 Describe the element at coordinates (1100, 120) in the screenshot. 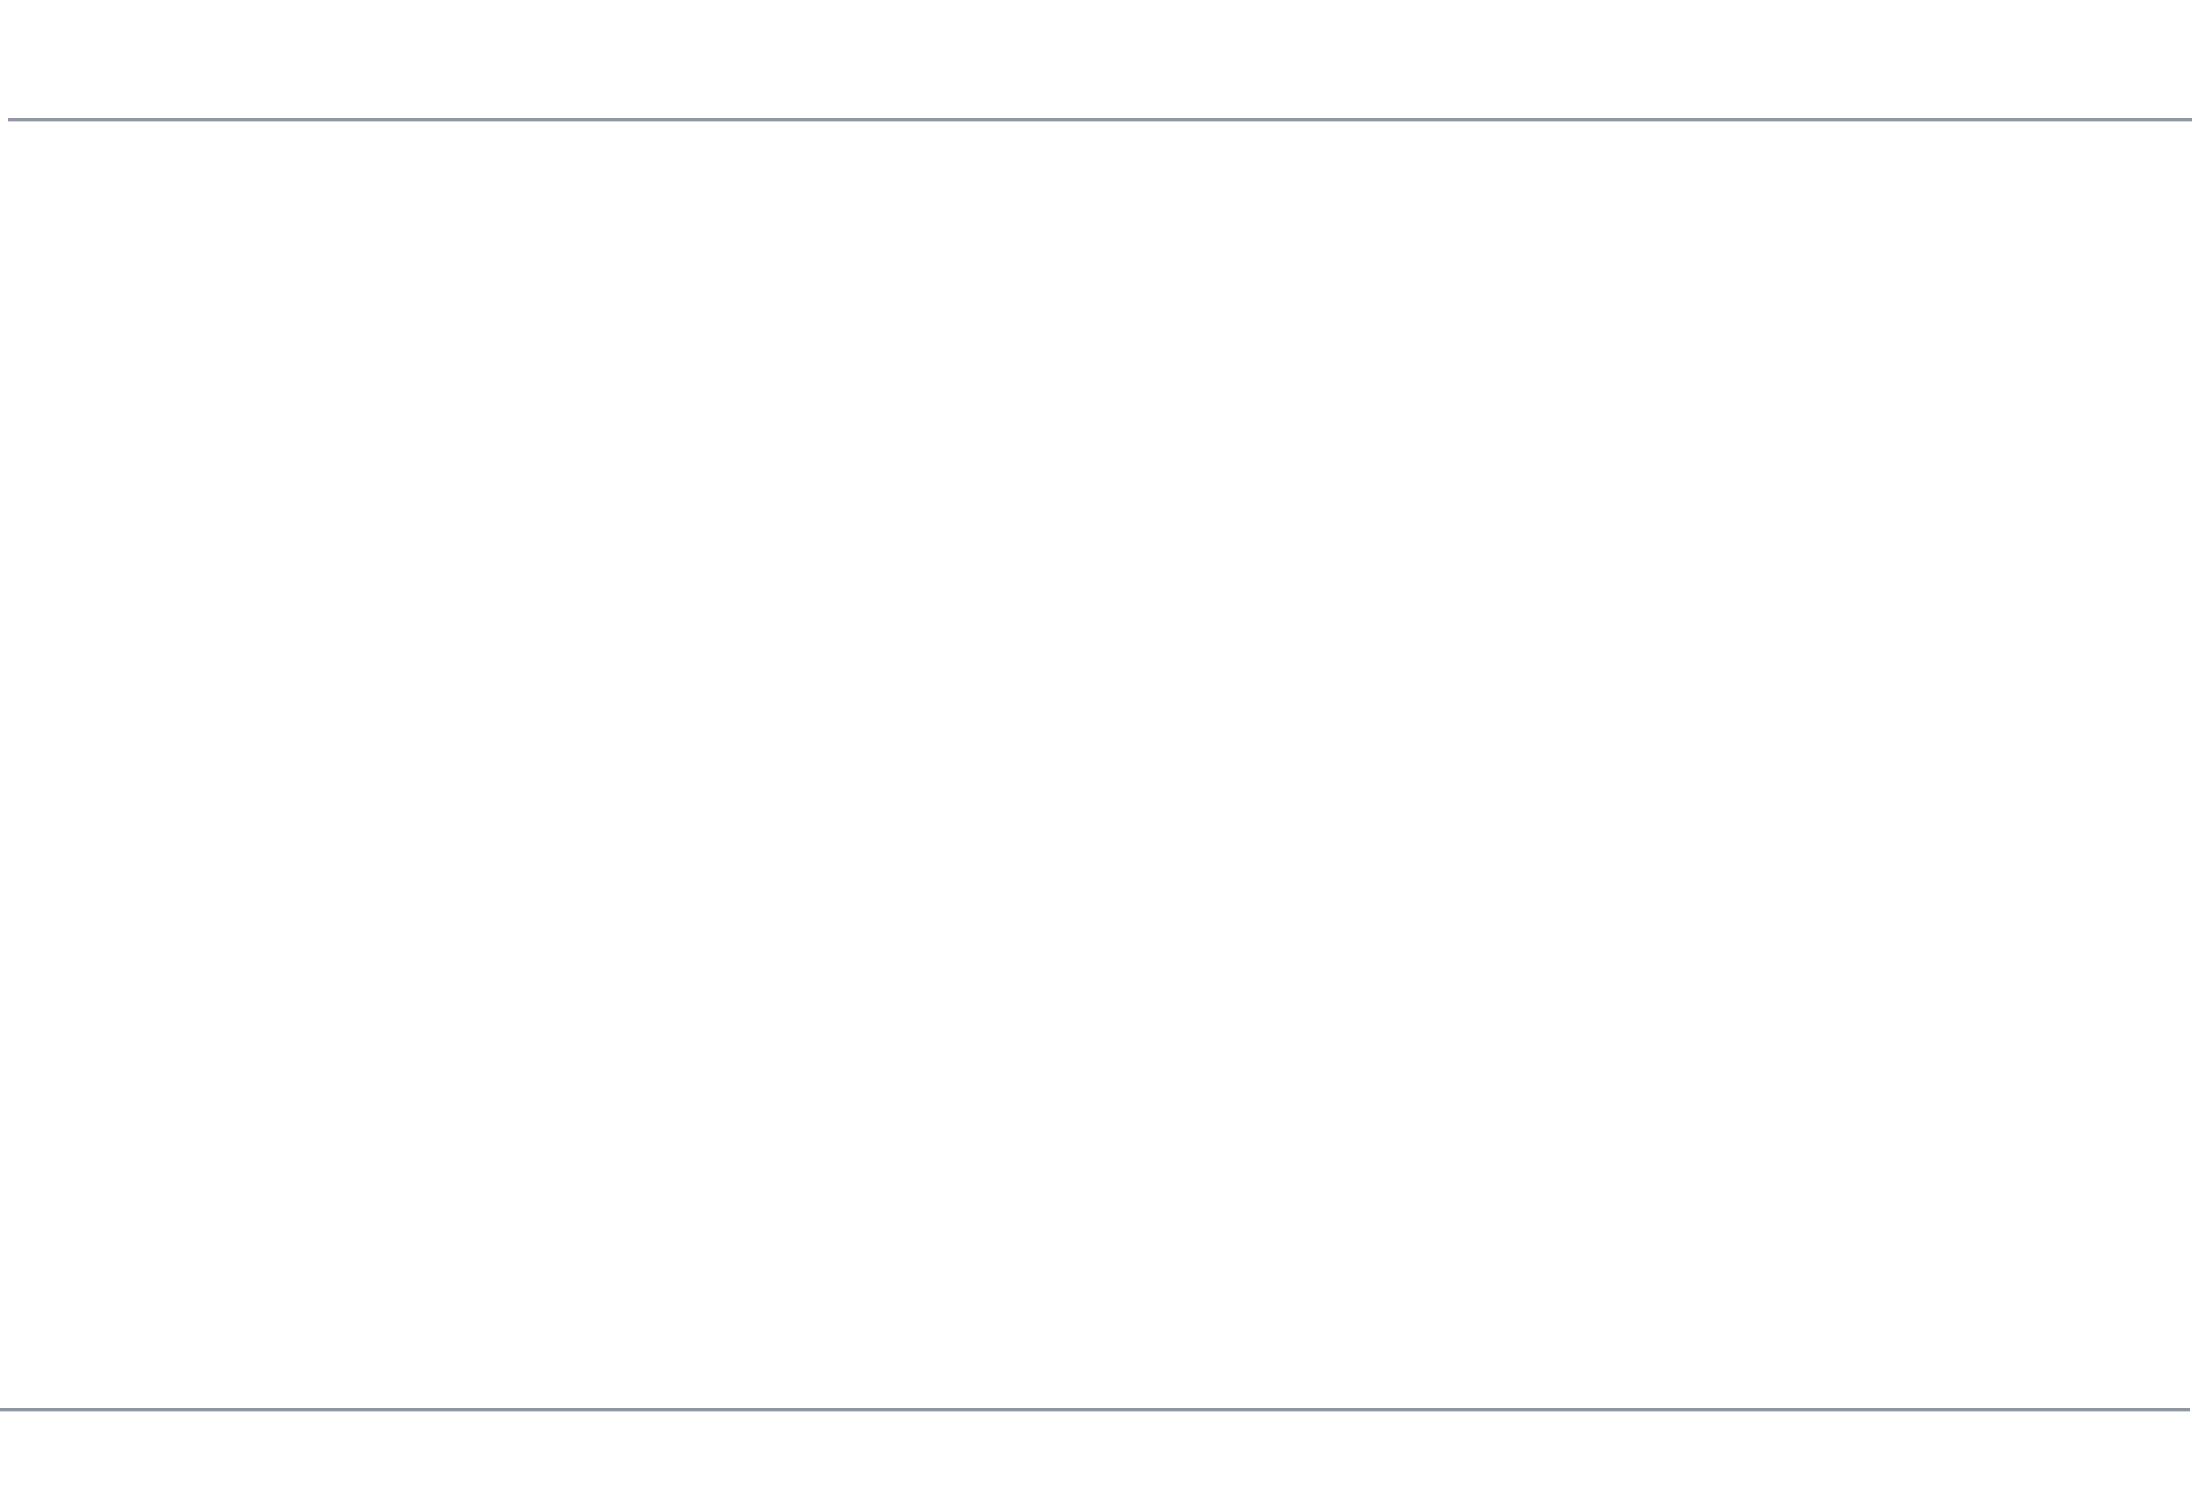

I see `top-divider` at that location.